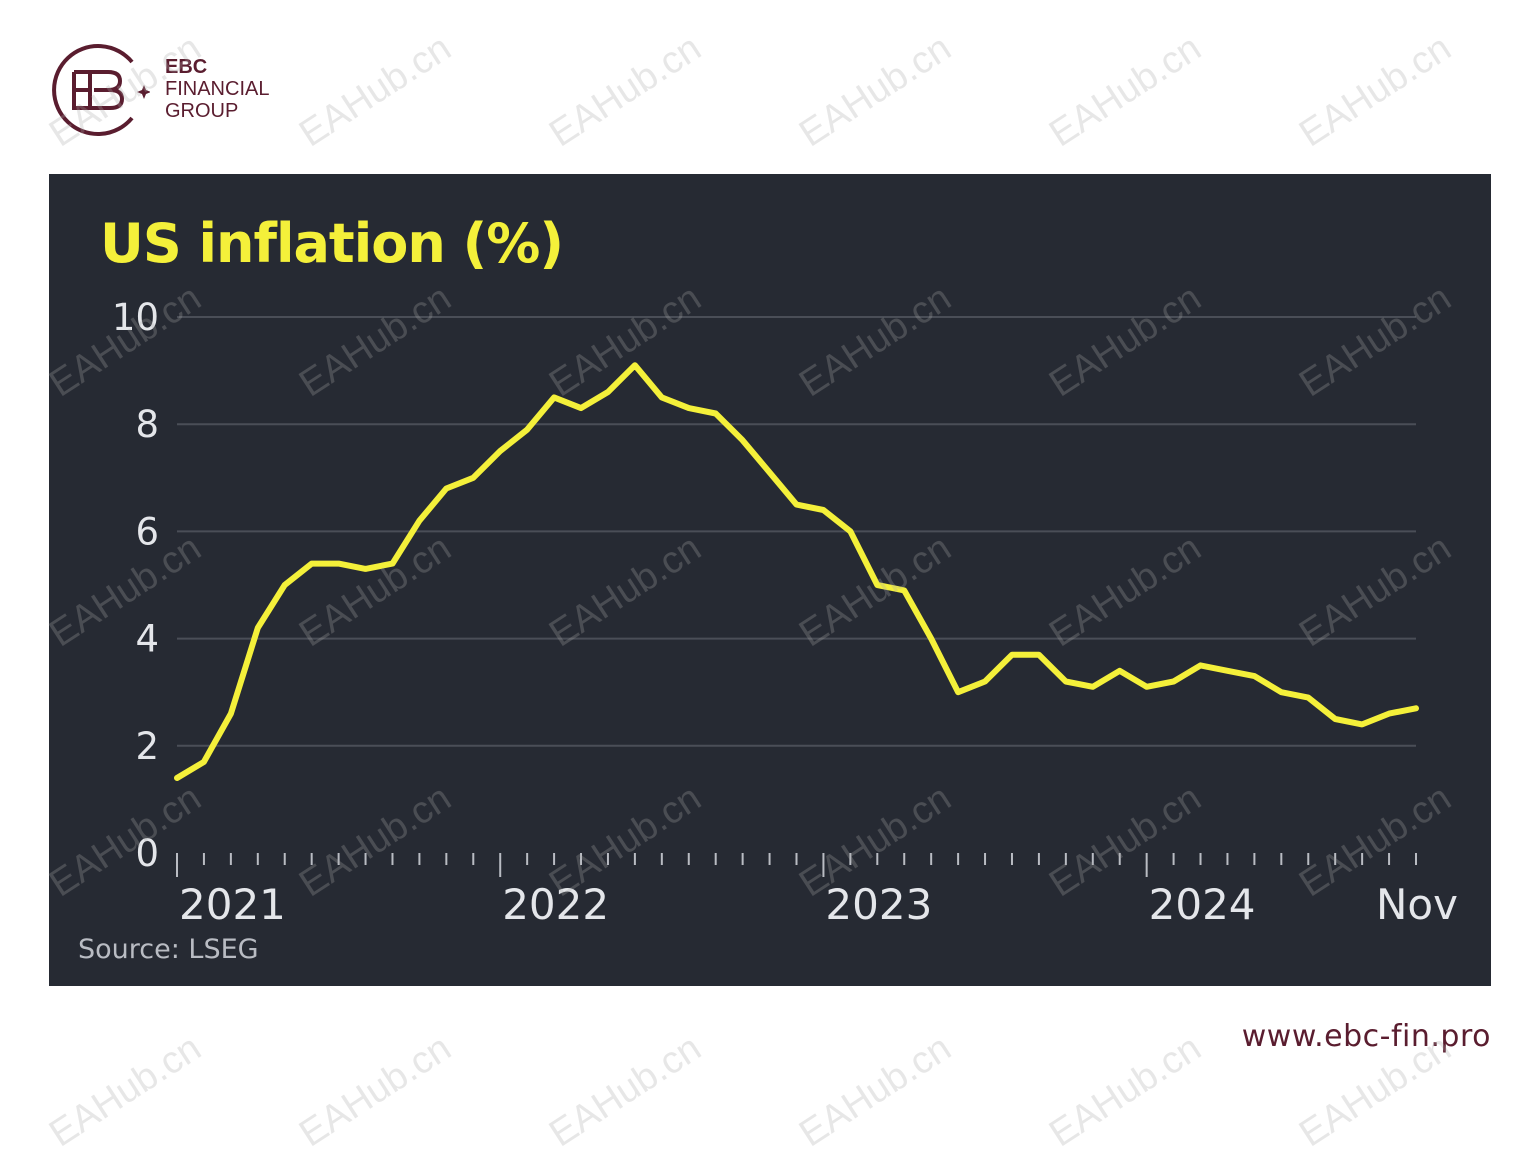  What do you see at coordinates (232, 904) in the screenshot?
I see `x-tick-label: 2021` at bounding box center [232, 904].